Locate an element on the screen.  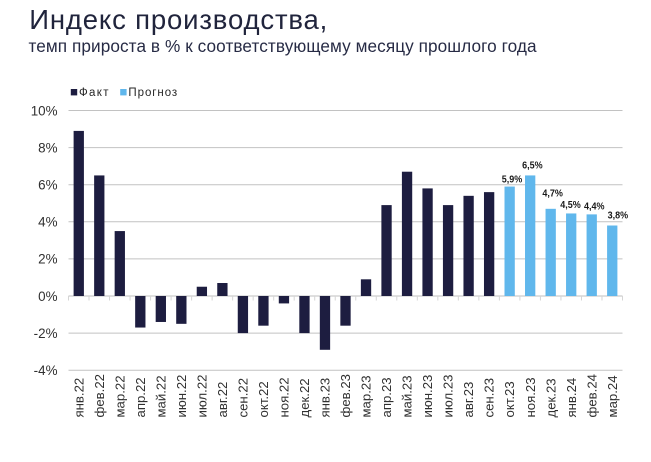
svg-text: июн.22 is located at coordinates (181, 396).